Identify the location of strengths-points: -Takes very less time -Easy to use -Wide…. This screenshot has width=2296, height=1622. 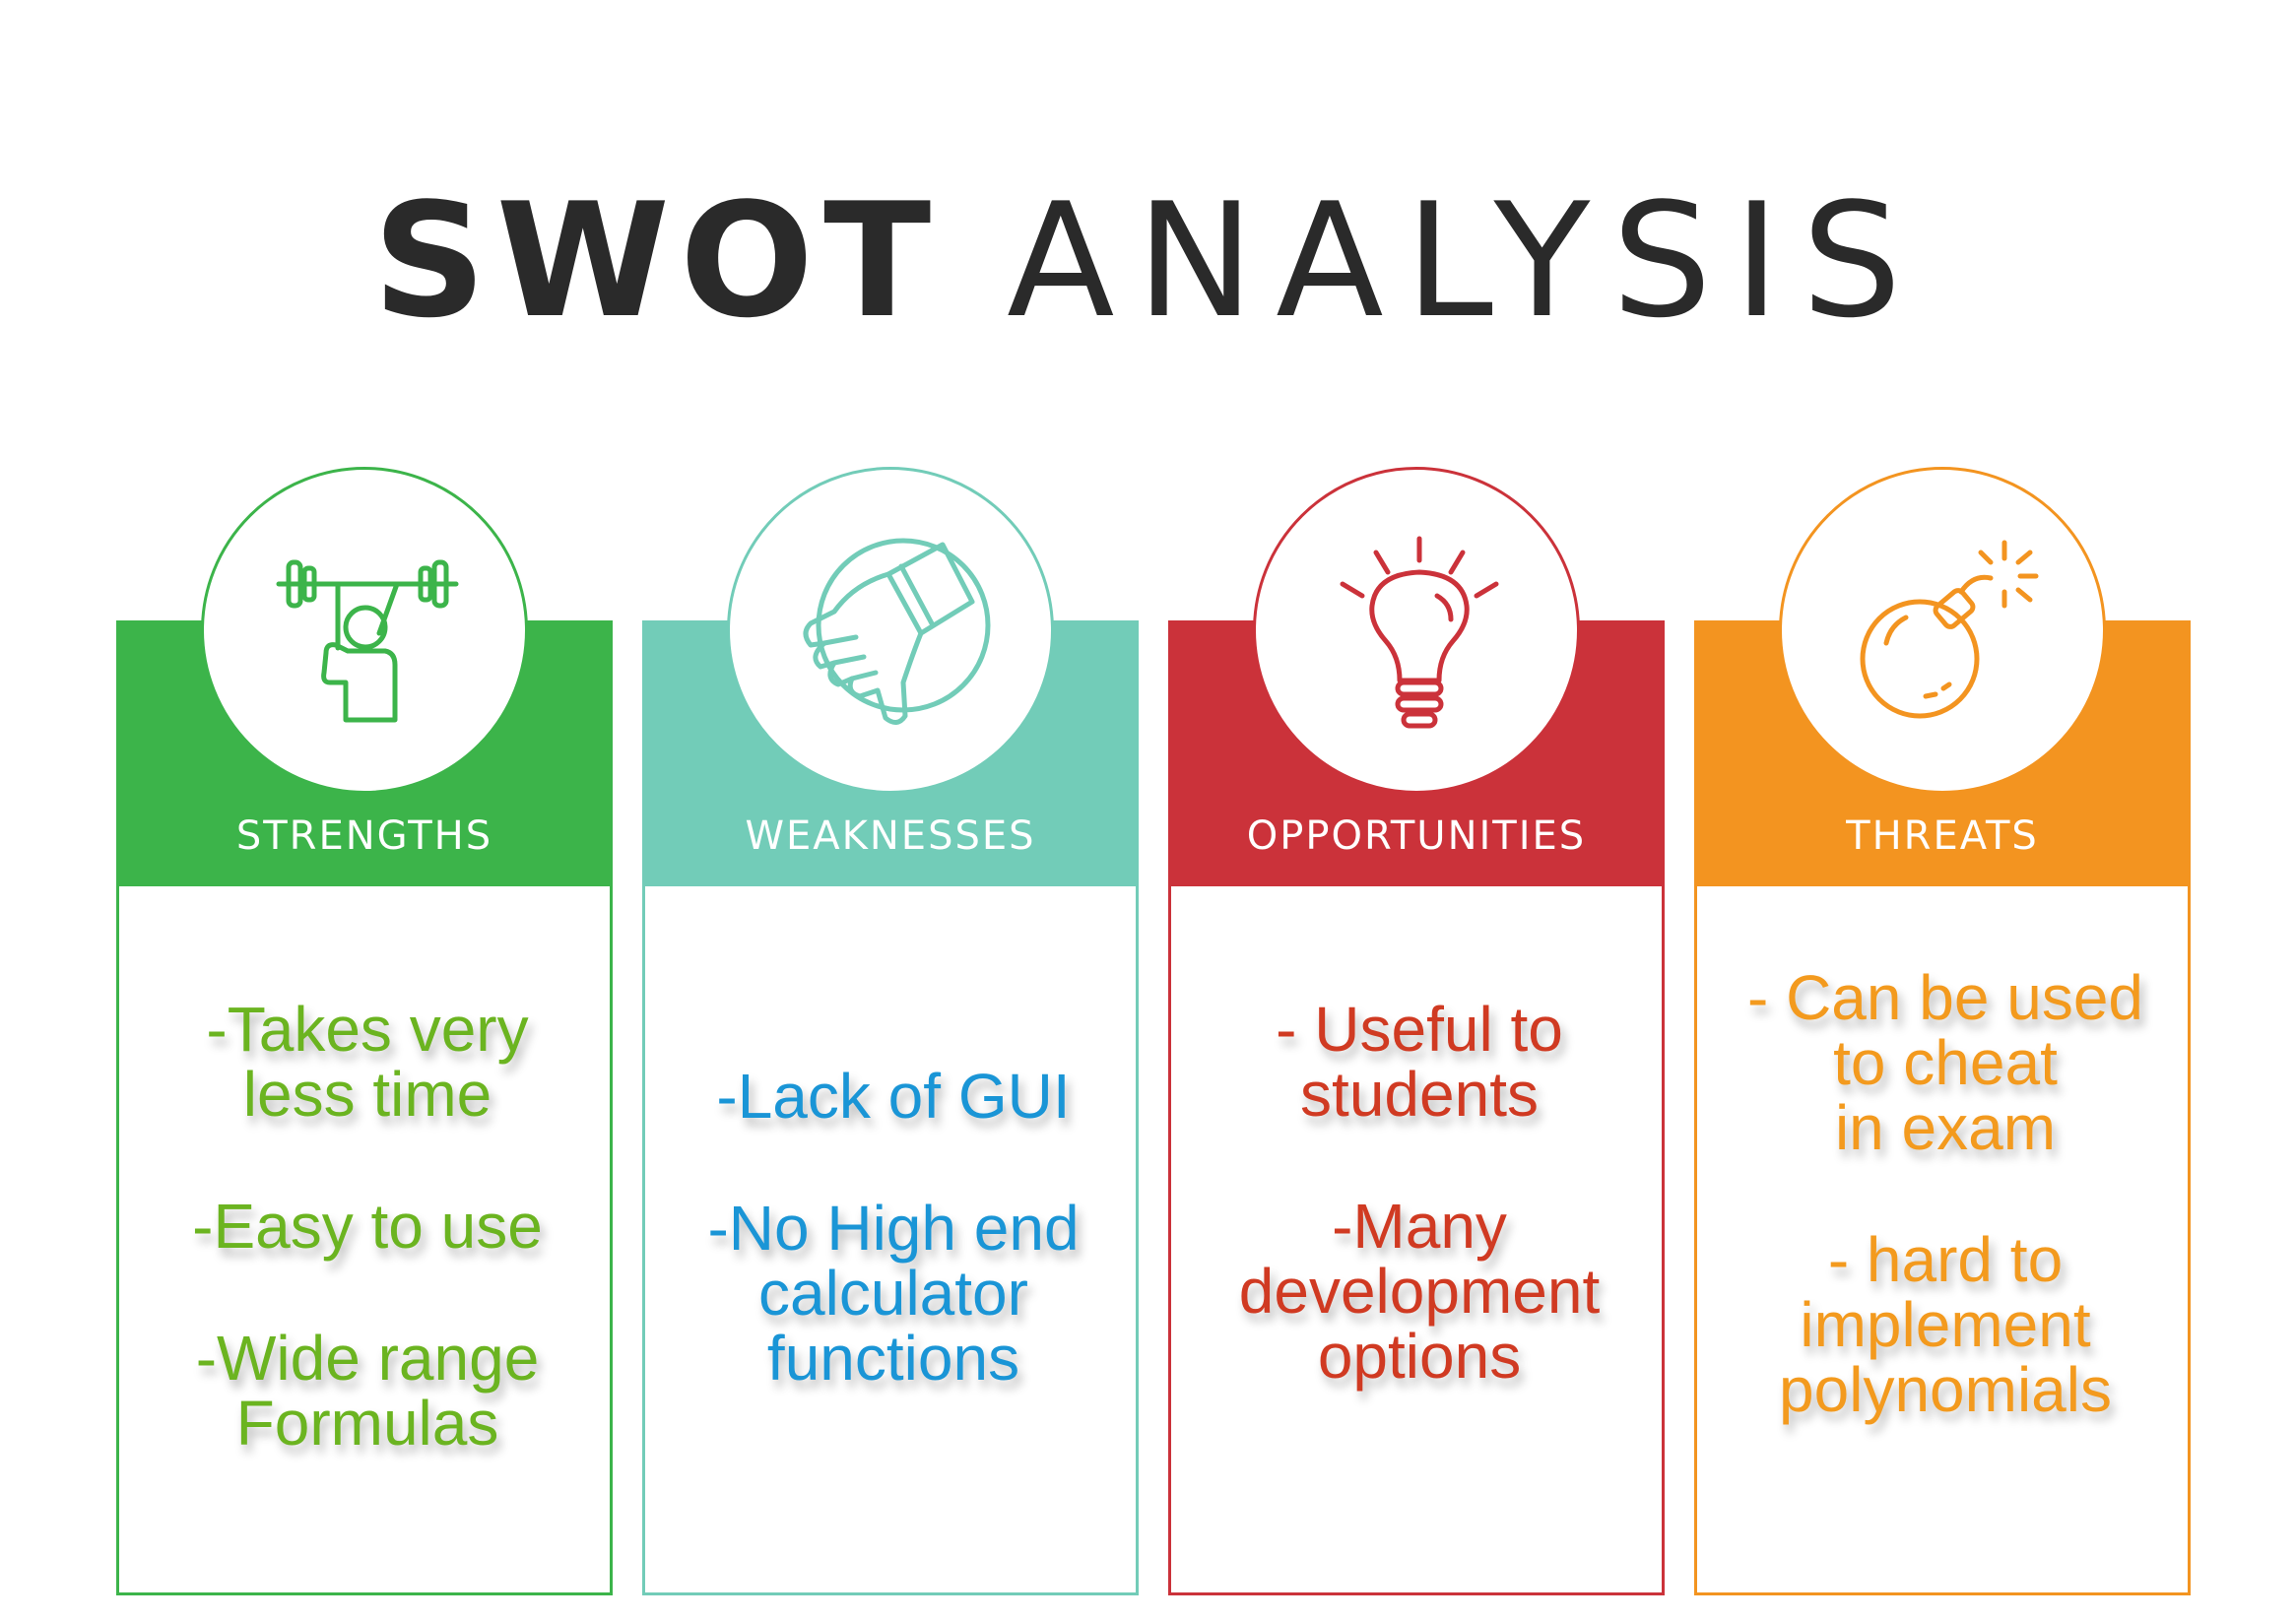
(367, 1226).